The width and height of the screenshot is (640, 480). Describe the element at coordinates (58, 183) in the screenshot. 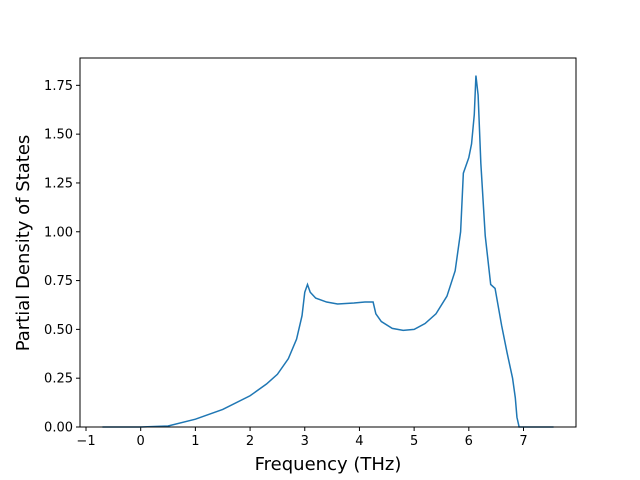

I see `y-tick-label: 1.25` at that location.